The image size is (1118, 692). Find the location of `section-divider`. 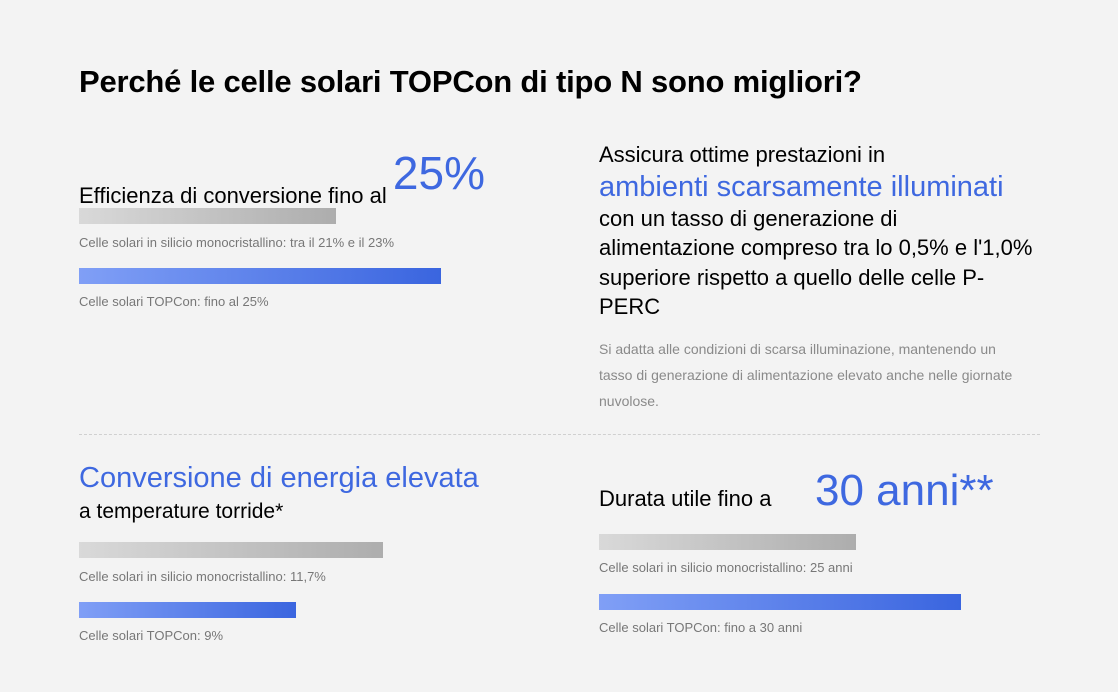

section-divider is located at coordinates (559, 434).